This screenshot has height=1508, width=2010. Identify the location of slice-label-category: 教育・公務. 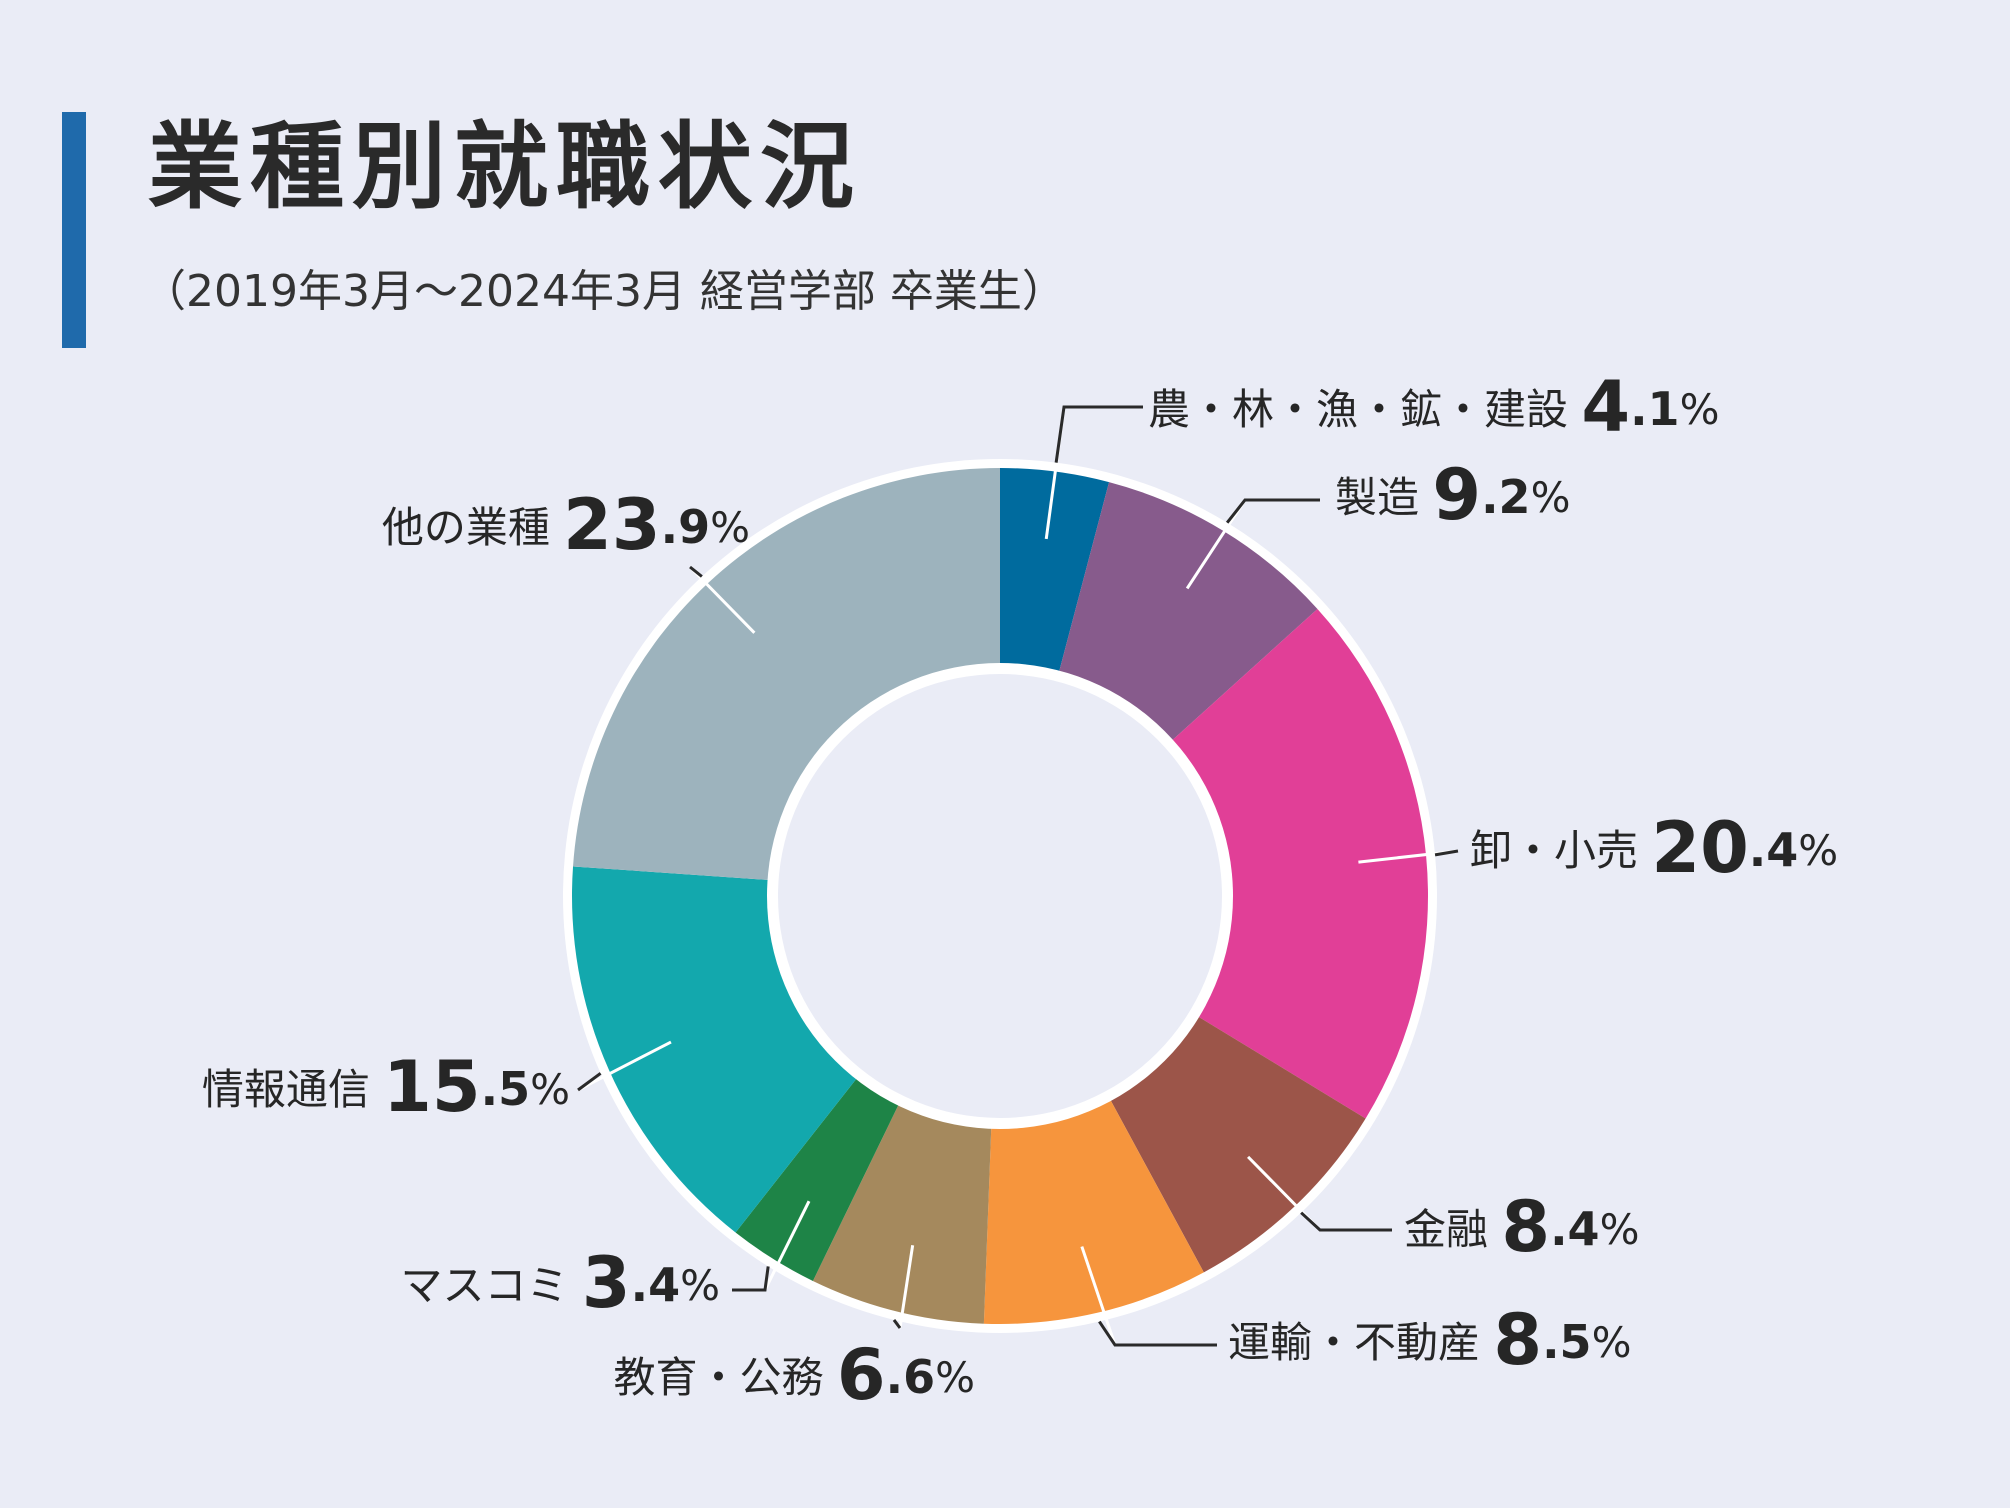
(725, 1377).